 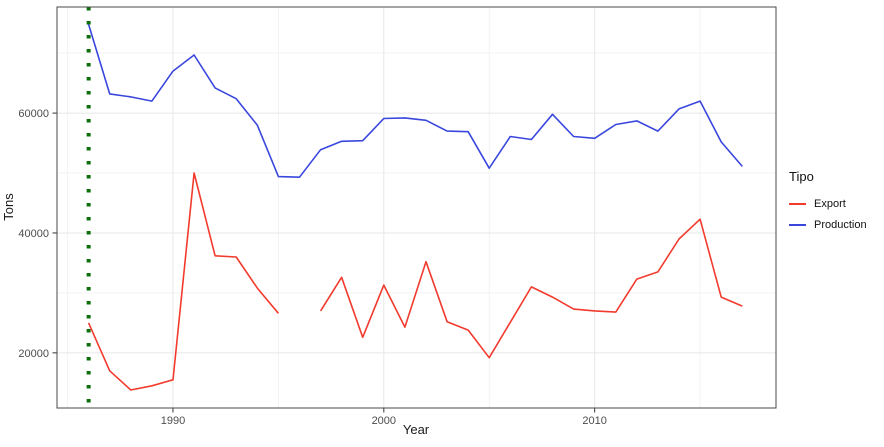 What do you see at coordinates (183, 281) in the screenshot?
I see `series-line-export` at bounding box center [183, 281].